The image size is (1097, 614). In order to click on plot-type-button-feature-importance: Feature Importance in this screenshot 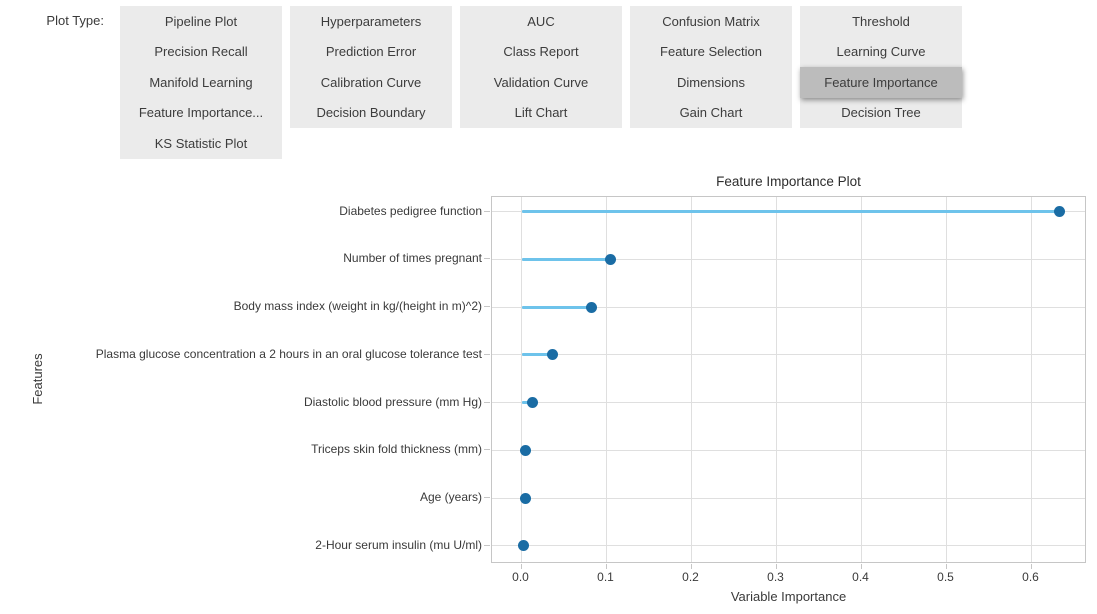, I will do `click(881, 82)`.